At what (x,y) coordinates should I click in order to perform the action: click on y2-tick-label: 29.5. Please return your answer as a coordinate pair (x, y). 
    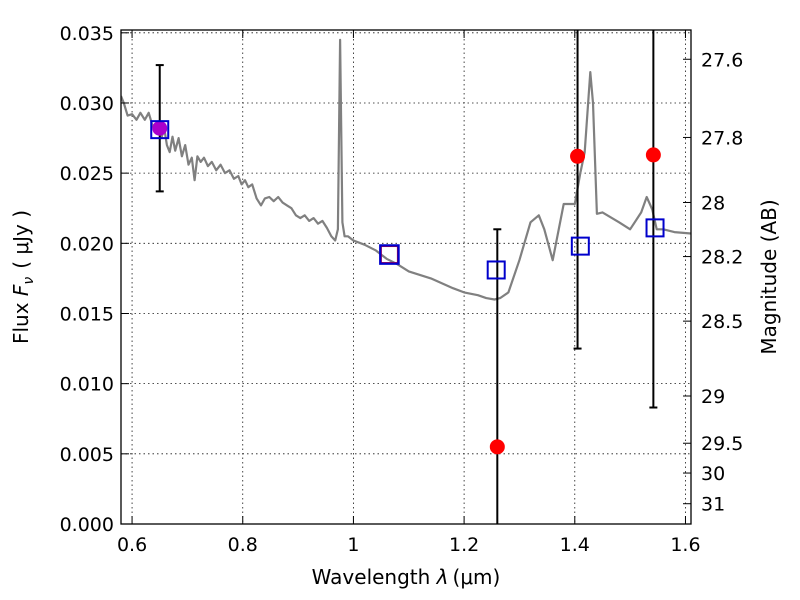
    Looking at the image, I should click on (722, 444).